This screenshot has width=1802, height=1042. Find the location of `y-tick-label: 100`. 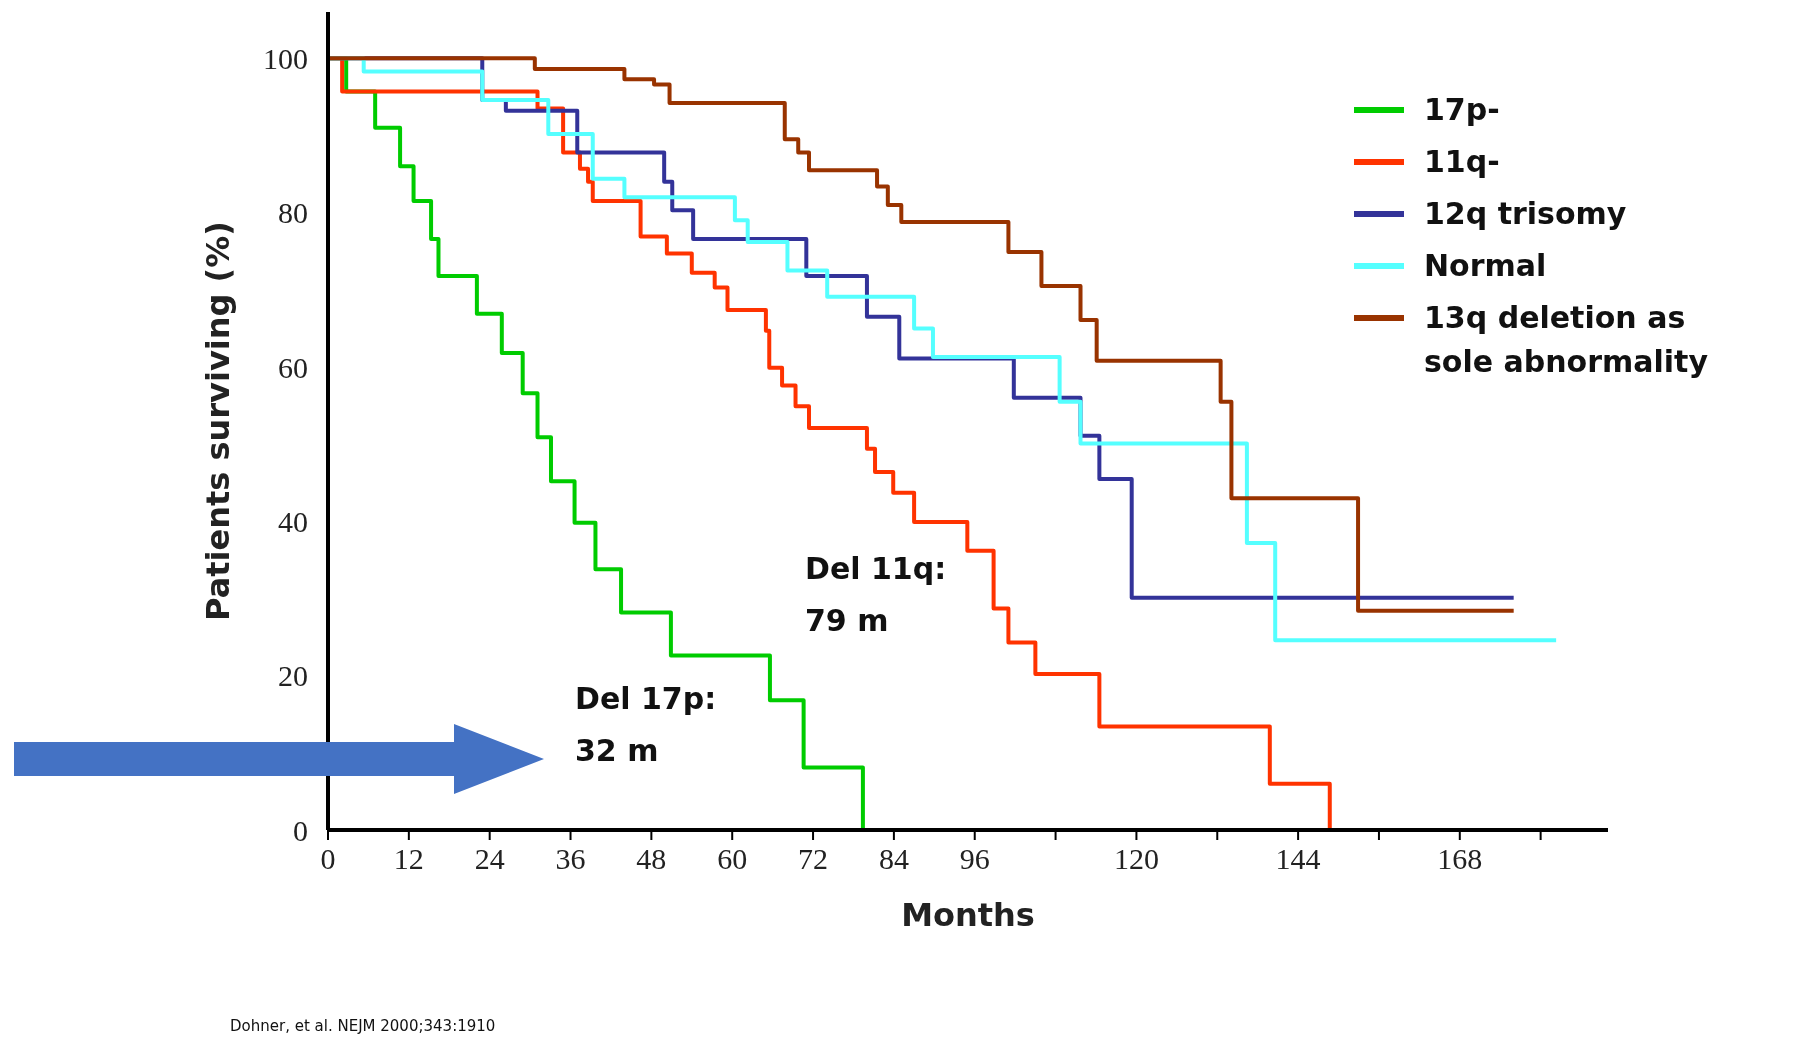

y-tick-label: 100 is located at coordinates (285, 58).